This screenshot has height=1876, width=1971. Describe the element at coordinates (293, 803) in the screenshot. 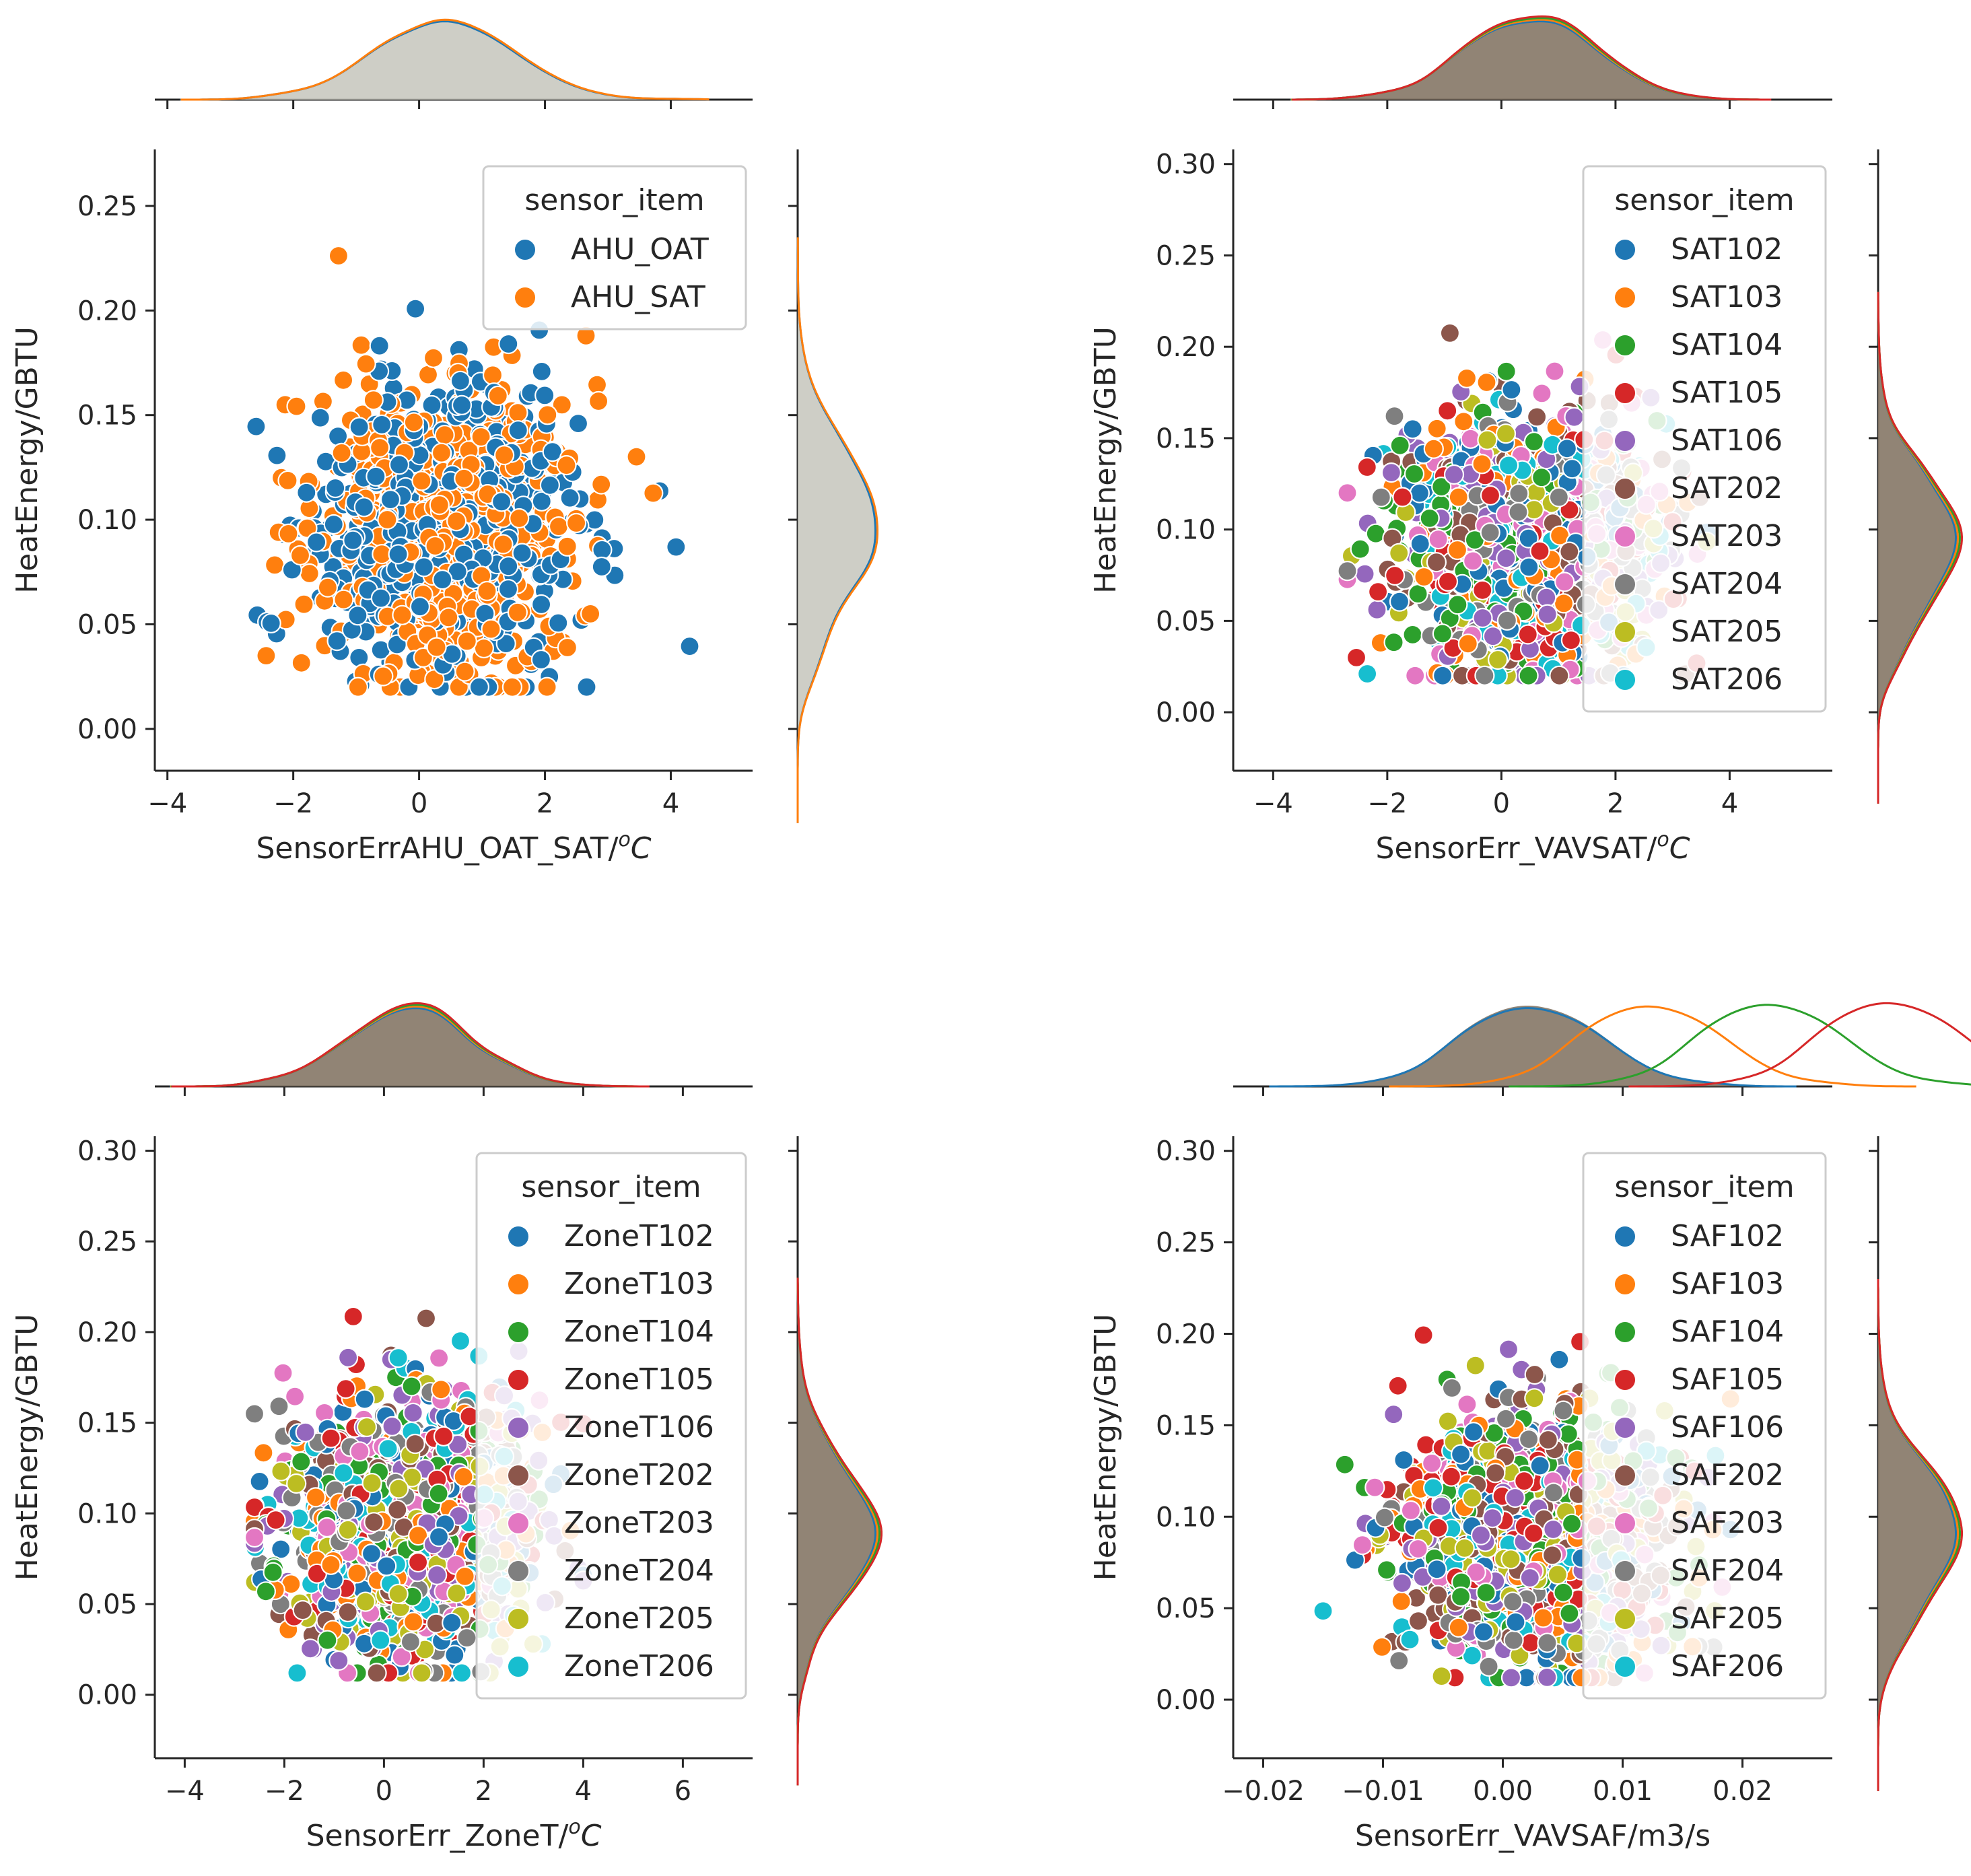

I see `x-tick-label: −2` at that location.